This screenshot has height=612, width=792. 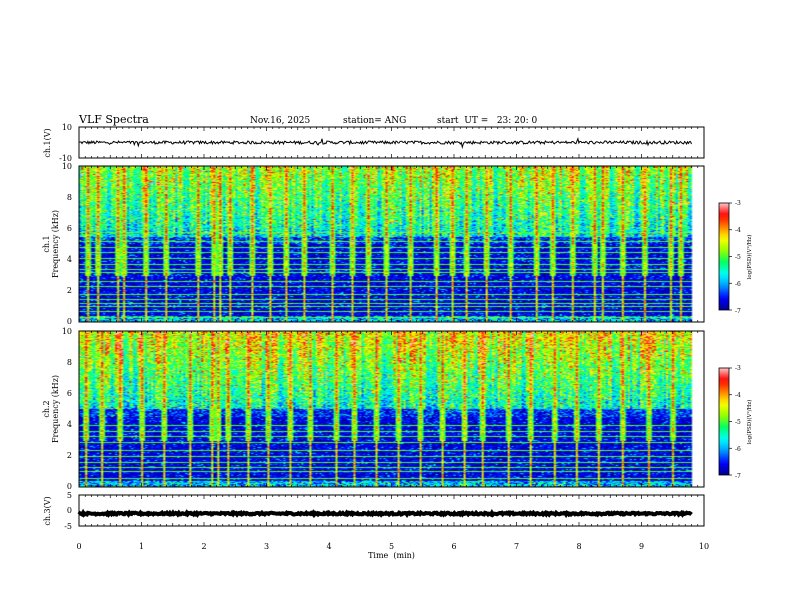 What do you see at coordinates (69, 290) in the screenshot?
I see `ch1-freq-tick-2: 2` at bounding box center [69, 290].